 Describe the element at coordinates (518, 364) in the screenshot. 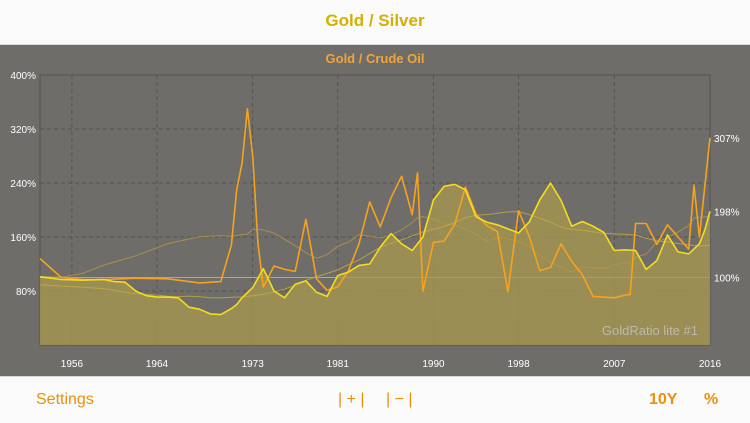

I see `x-tick-label: 1998` at that location.